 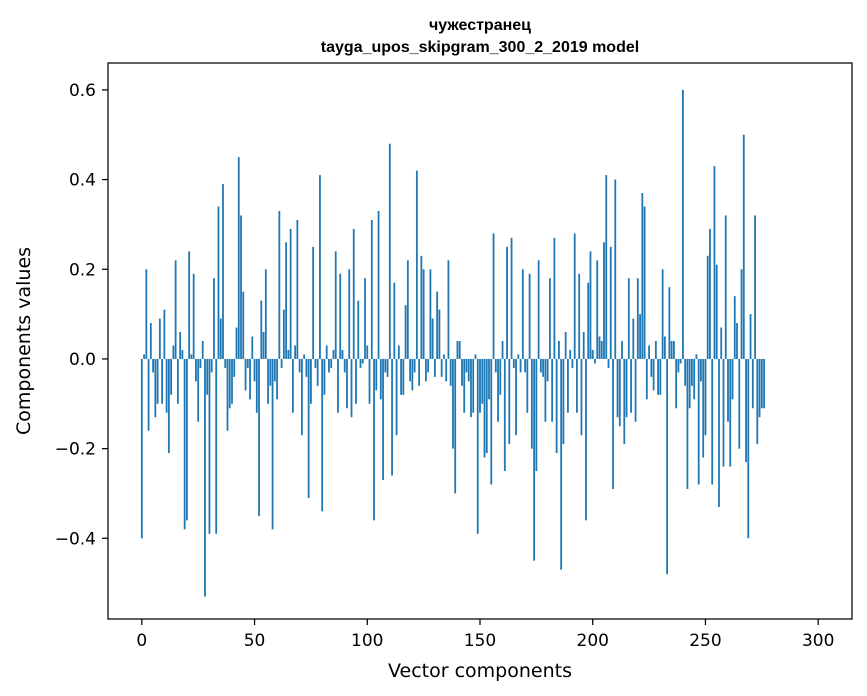 What do you see at coordinates (480, 25) in the screenshot?
I see `chart-title: чужестранец` at bounding box center [480, 25].